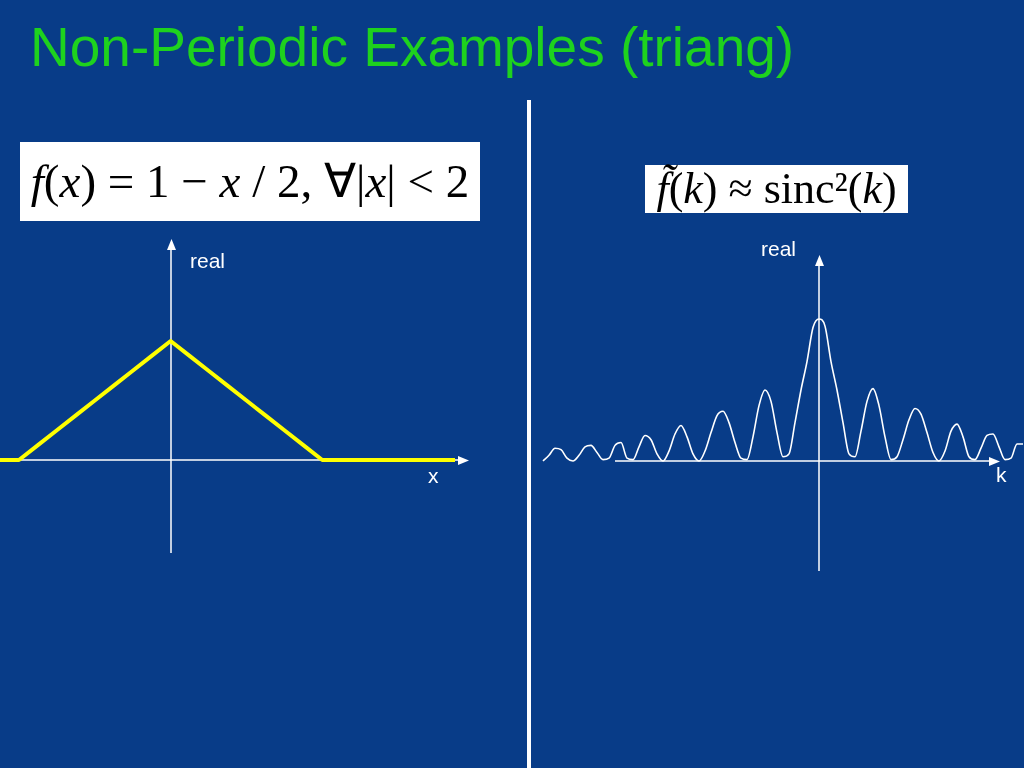 The image size is (1024, 768). Describe the element at coordinates (433, 475) in the screenshot. I see `x-axis-title: x` at that location.